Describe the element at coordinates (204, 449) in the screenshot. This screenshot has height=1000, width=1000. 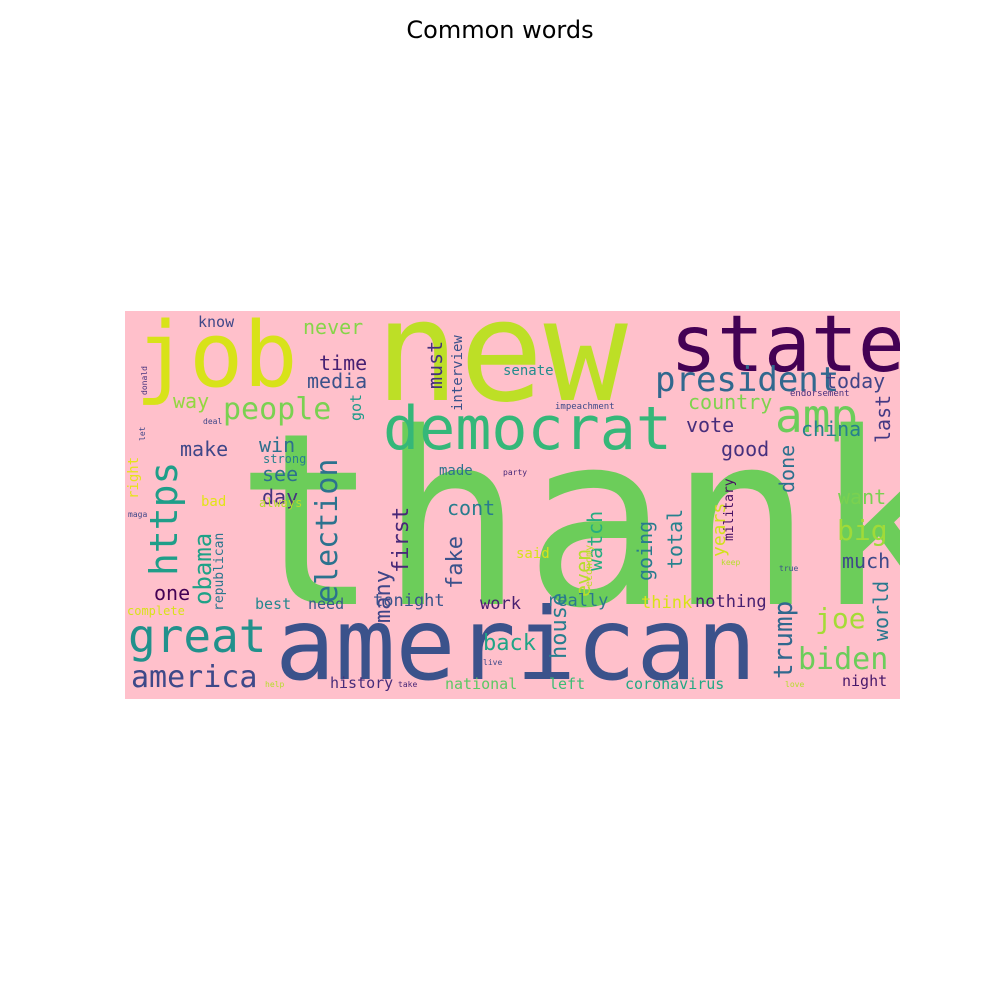
I see `word-make: make` at that location.